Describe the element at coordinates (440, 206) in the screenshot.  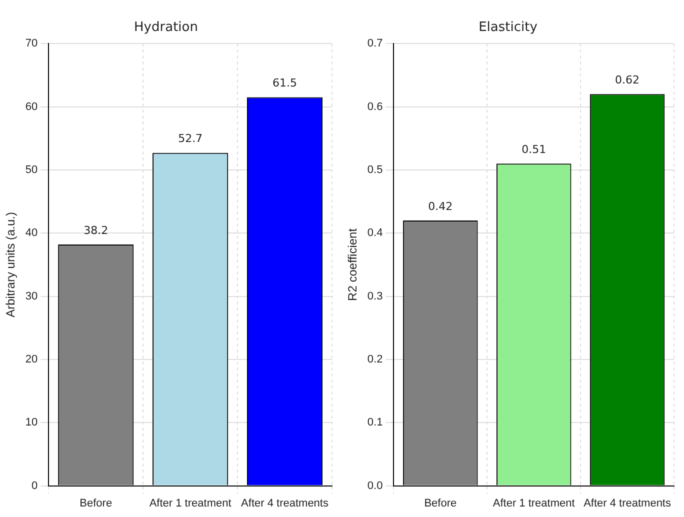
I see `data-label: 0.42` at that location.